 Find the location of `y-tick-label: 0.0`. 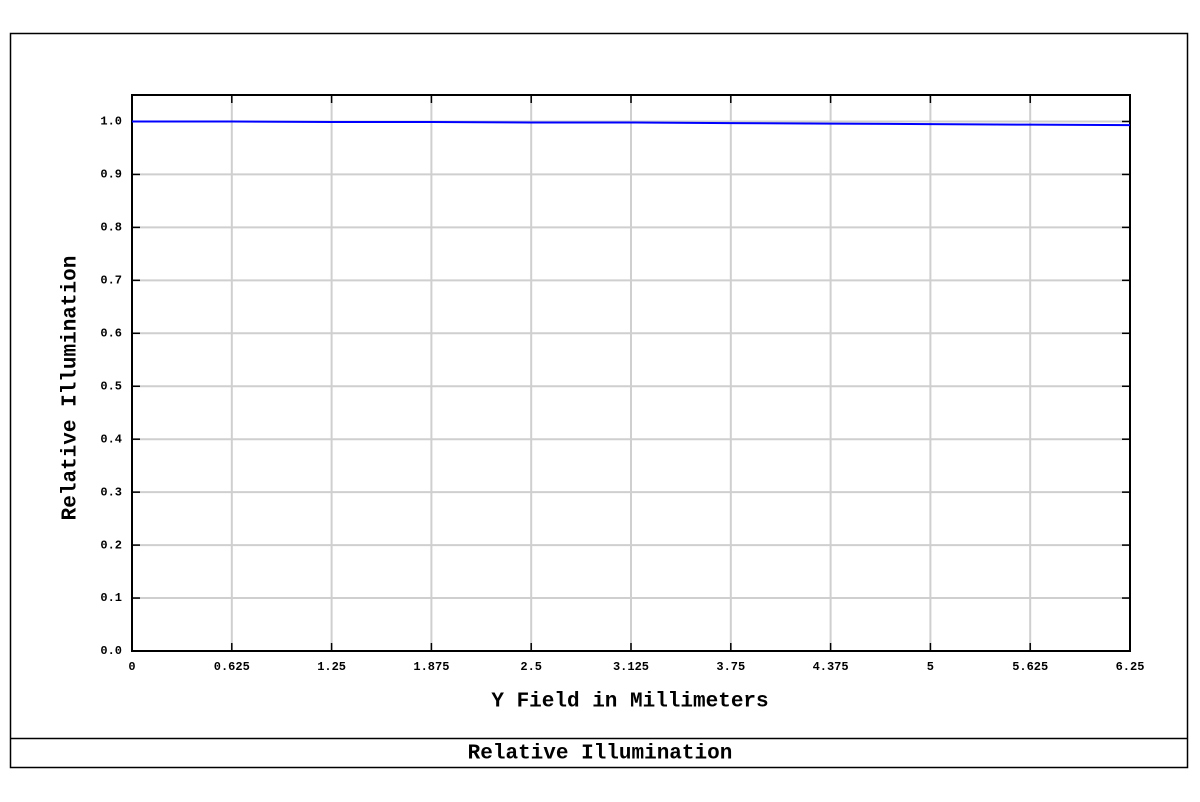

y-tick-label: 0.0 is located at coordinates (111, 651).